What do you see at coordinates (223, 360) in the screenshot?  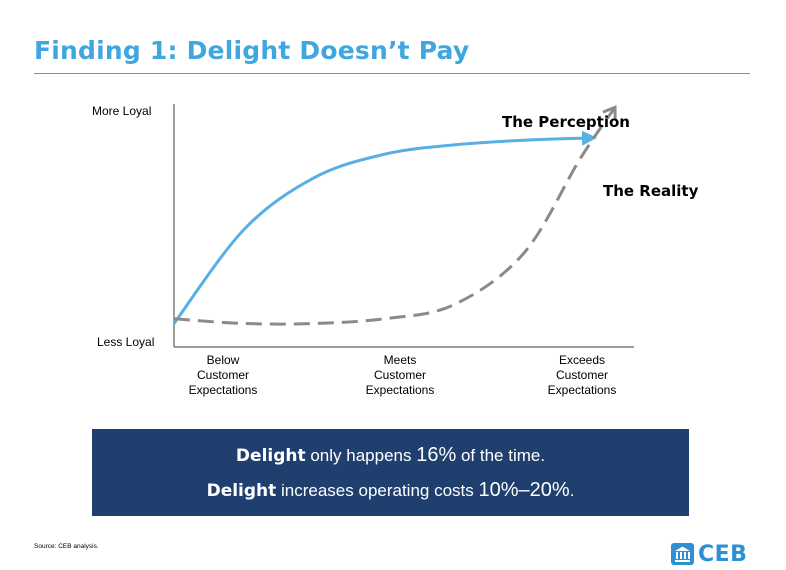 I see `x-tick-line: Below` at bounding box center [223, 360].